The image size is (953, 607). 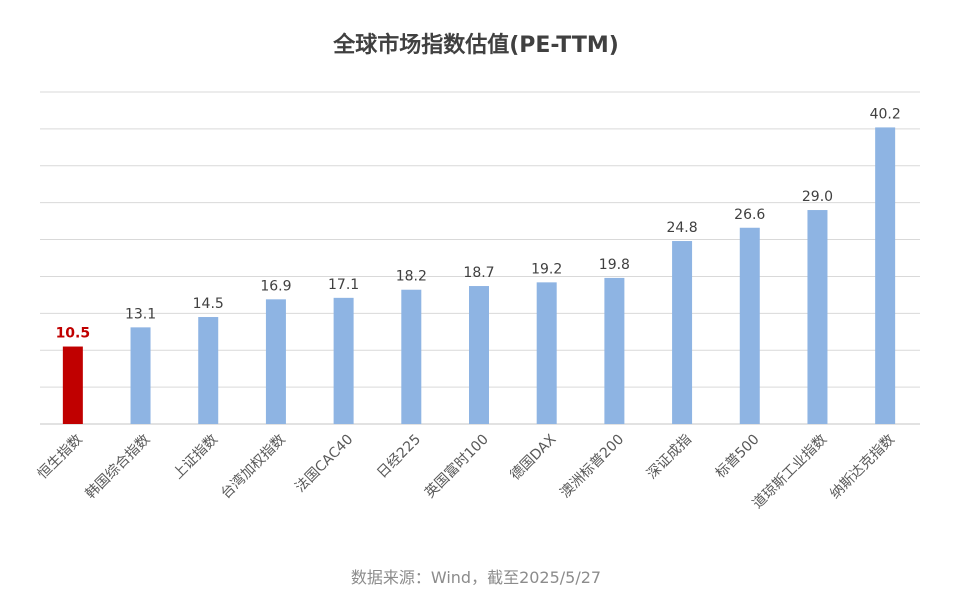 What do you see at coordinates (885, 114) in the screenshot?
I see `data-label: 40.2` at bounding box center [885, 114].